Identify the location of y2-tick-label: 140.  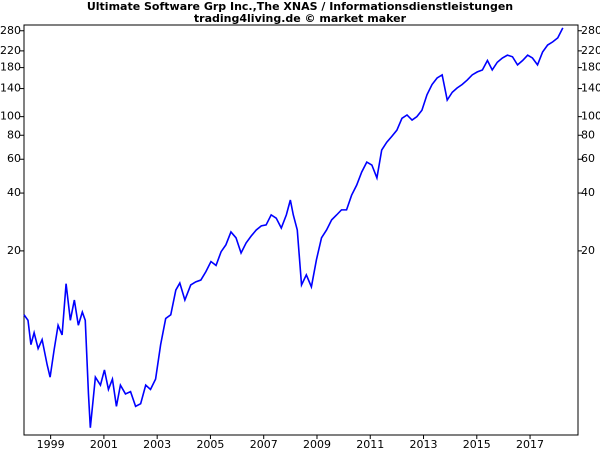
(590, 88).